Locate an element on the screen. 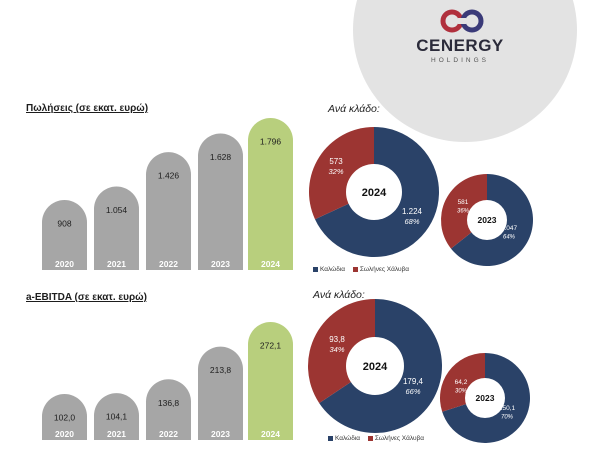  sales-value-label-2021: 1.054 is located at coordinates (117, 210).